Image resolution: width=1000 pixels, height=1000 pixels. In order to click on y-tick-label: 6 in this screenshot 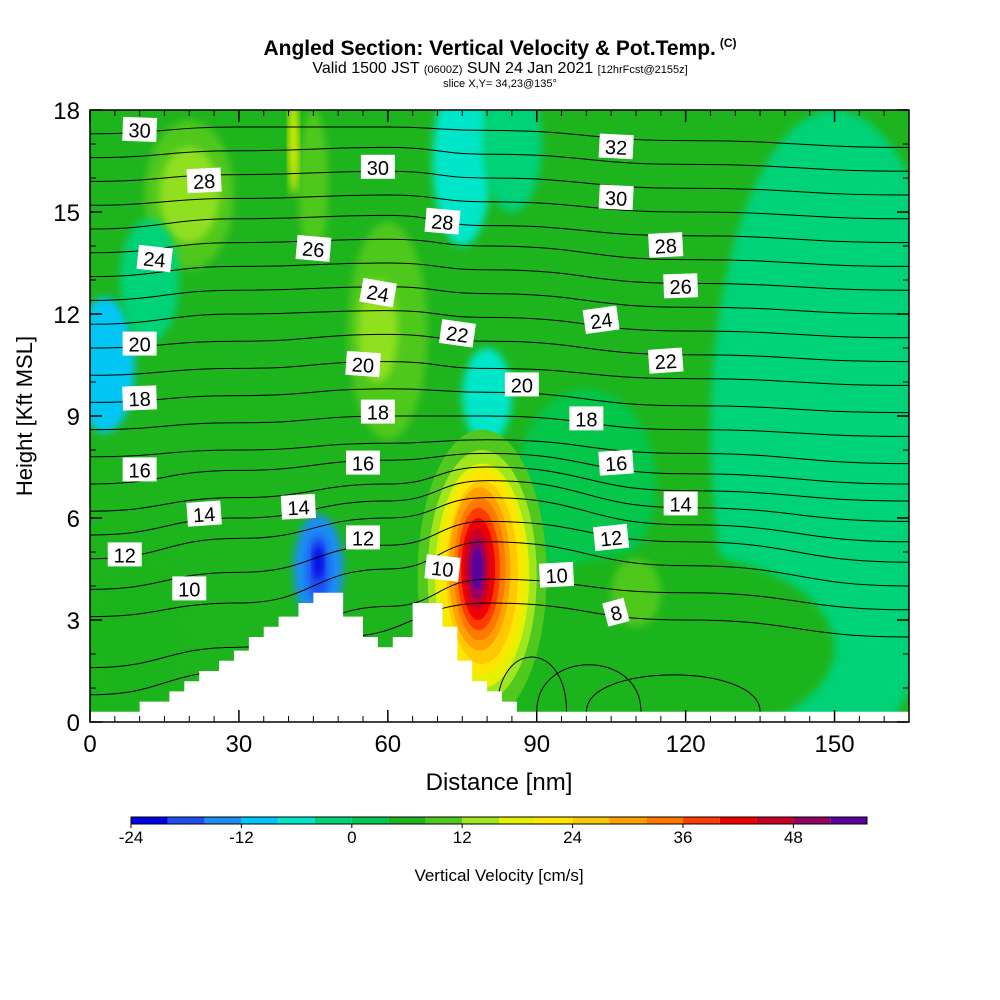, I will do `click(73, 519)`.